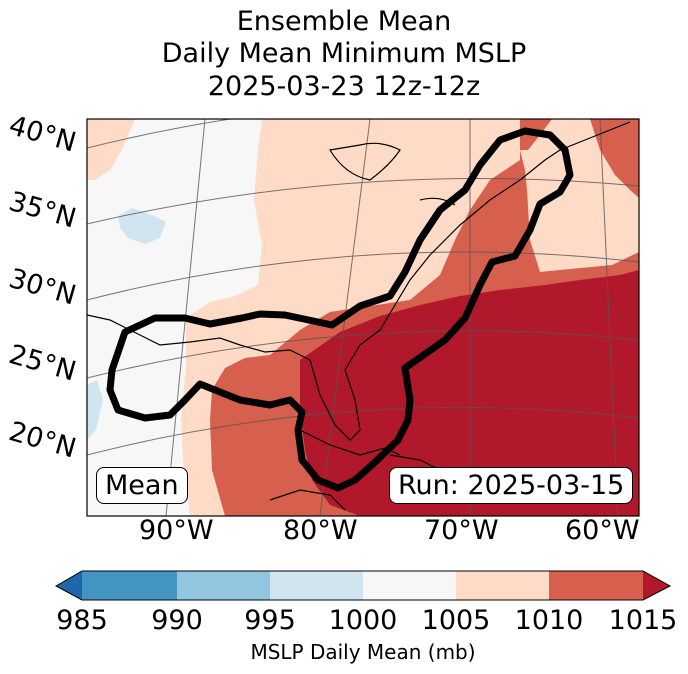 The height and width of the screenshot is (674, 688). I want to click on lon-label-90w: 90°W, so click(176, 530).